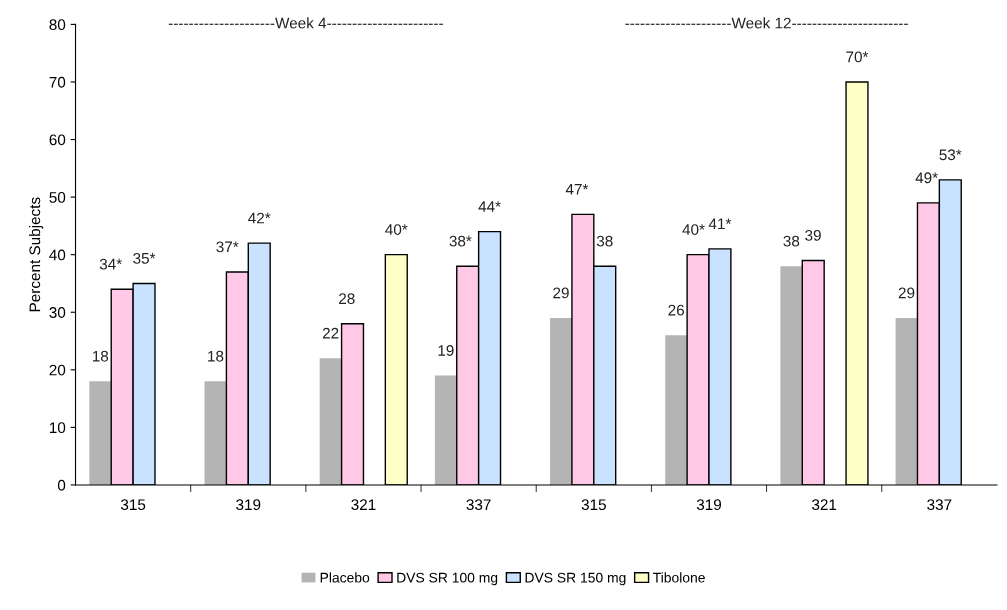 The width and height of the screenshot is (1007, 610). I want to click on y-tick-label: 50, so click(57, 197).